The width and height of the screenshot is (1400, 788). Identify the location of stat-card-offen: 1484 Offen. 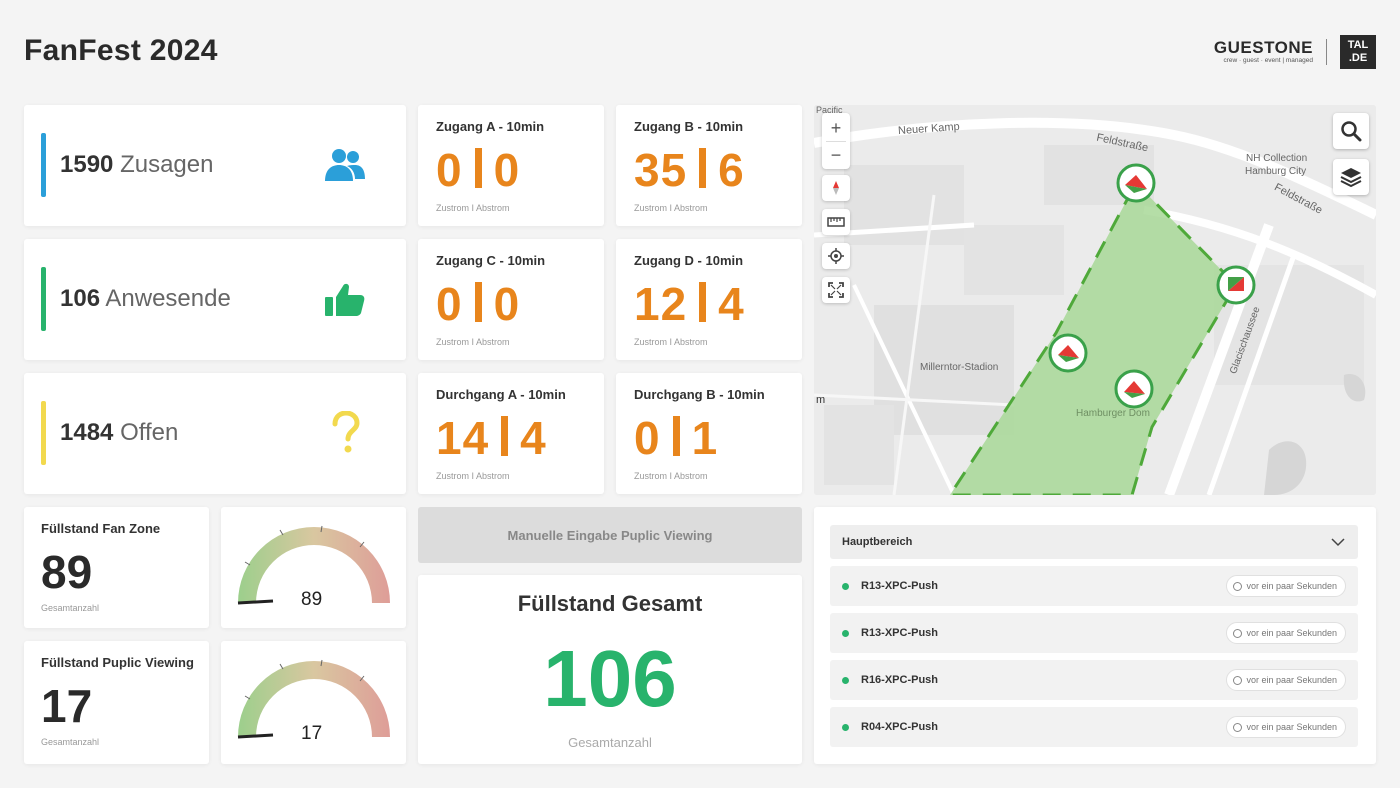
(215, 433).